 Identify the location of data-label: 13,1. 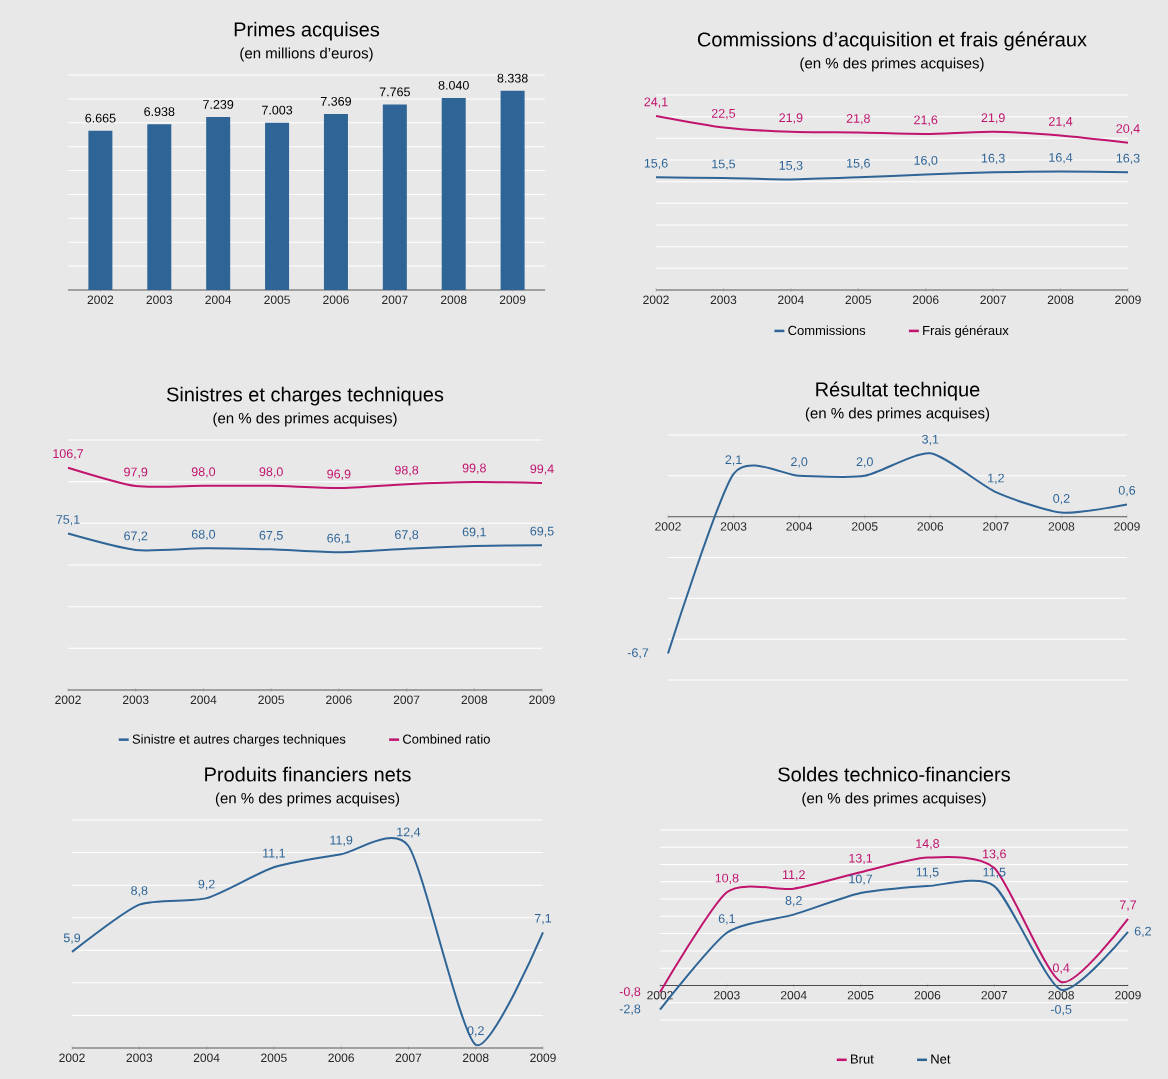
(861, 859).